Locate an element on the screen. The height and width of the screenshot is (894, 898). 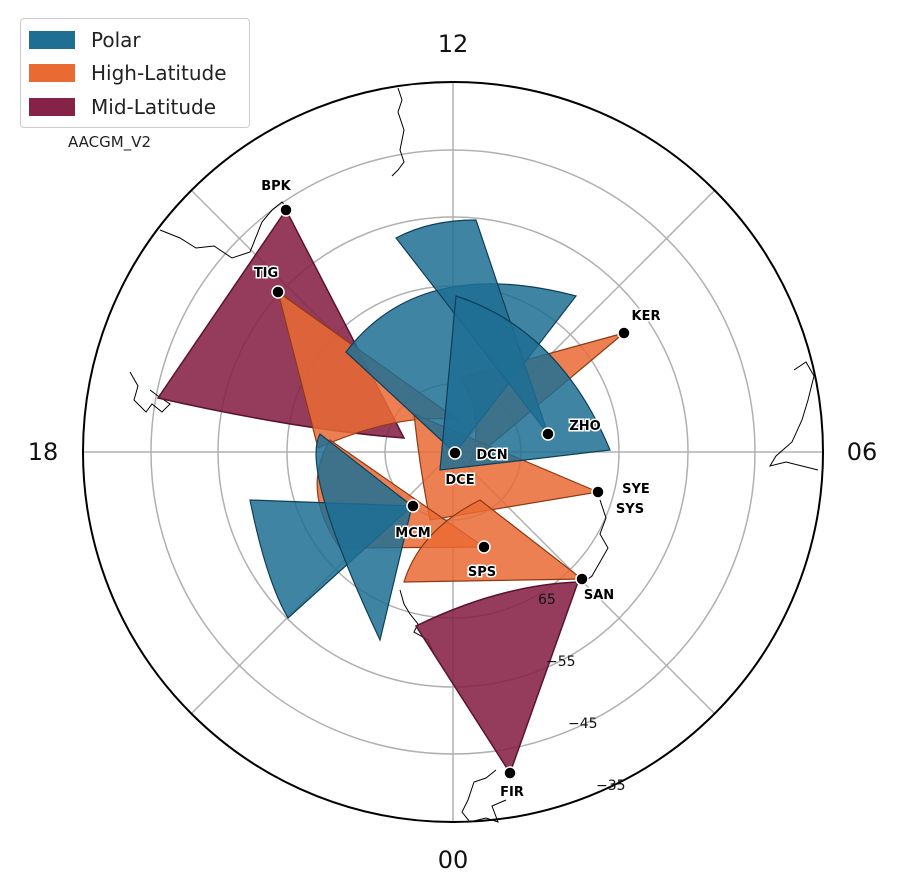
legend: Polar High-Latitude Mid-Latitude is located at coordinates (135, 73).